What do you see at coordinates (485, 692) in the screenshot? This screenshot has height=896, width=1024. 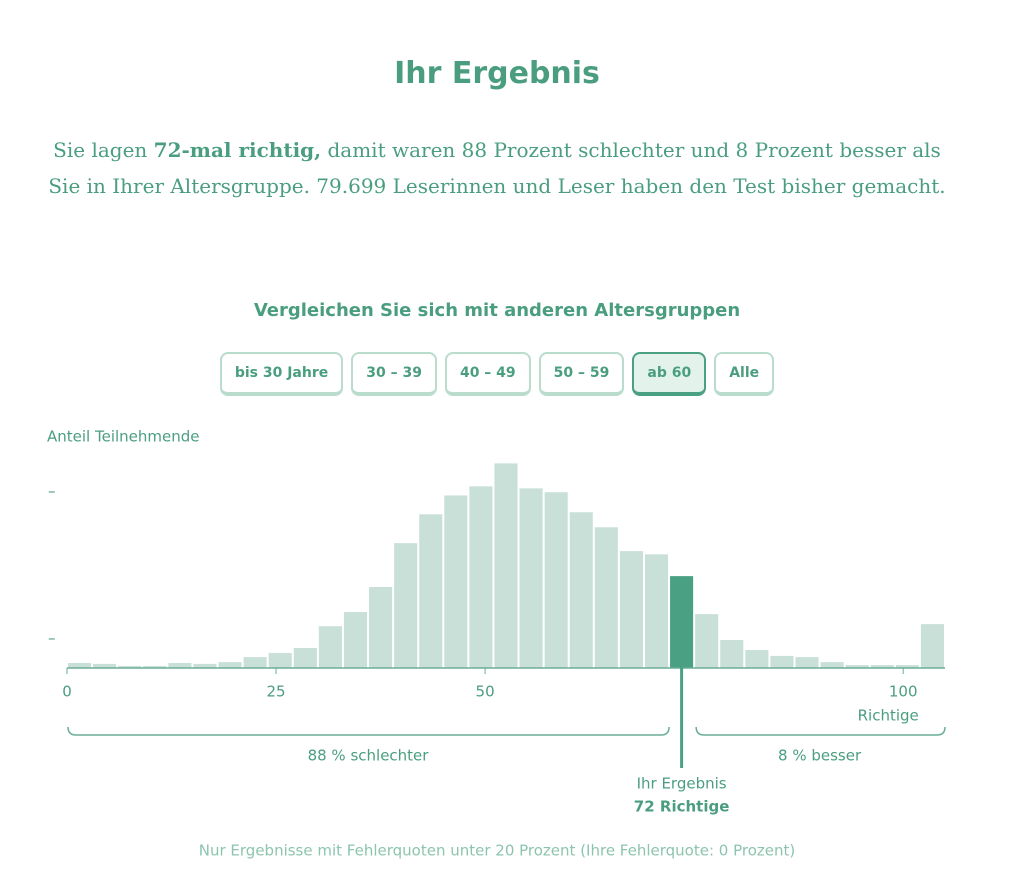 I see `x-tick-label: 50` at bounding box center [485, 692].